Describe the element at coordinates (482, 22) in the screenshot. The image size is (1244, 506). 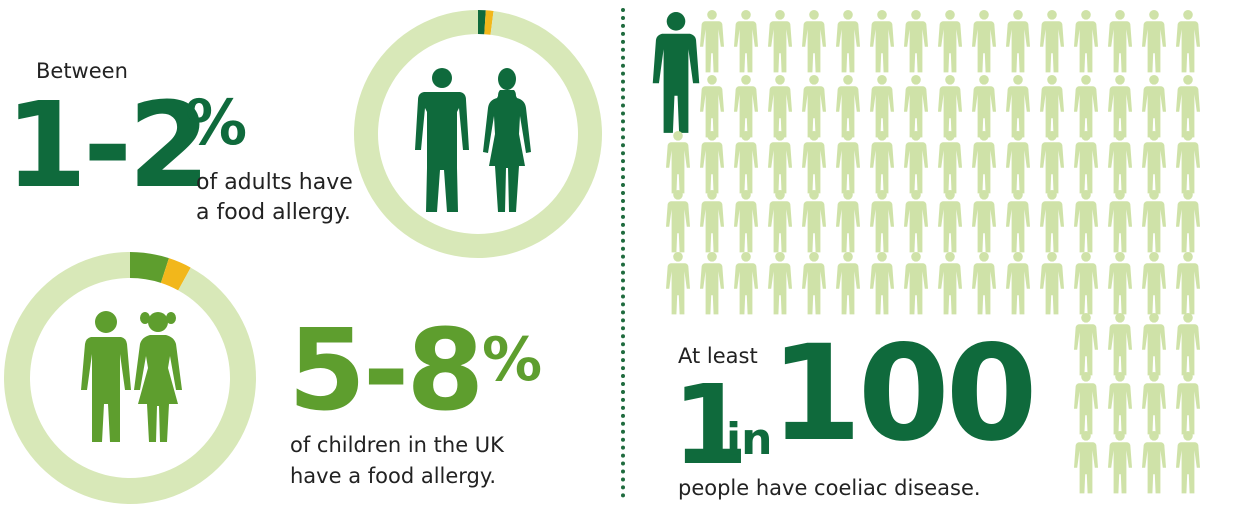
I see `adults-slice-minimum` at that location.